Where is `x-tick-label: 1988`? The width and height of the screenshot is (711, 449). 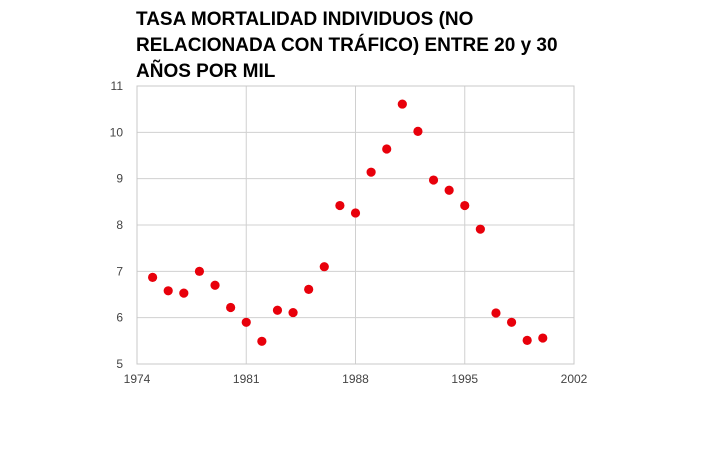
x-tick-label: 1988 is located at coordinates (355, 379).